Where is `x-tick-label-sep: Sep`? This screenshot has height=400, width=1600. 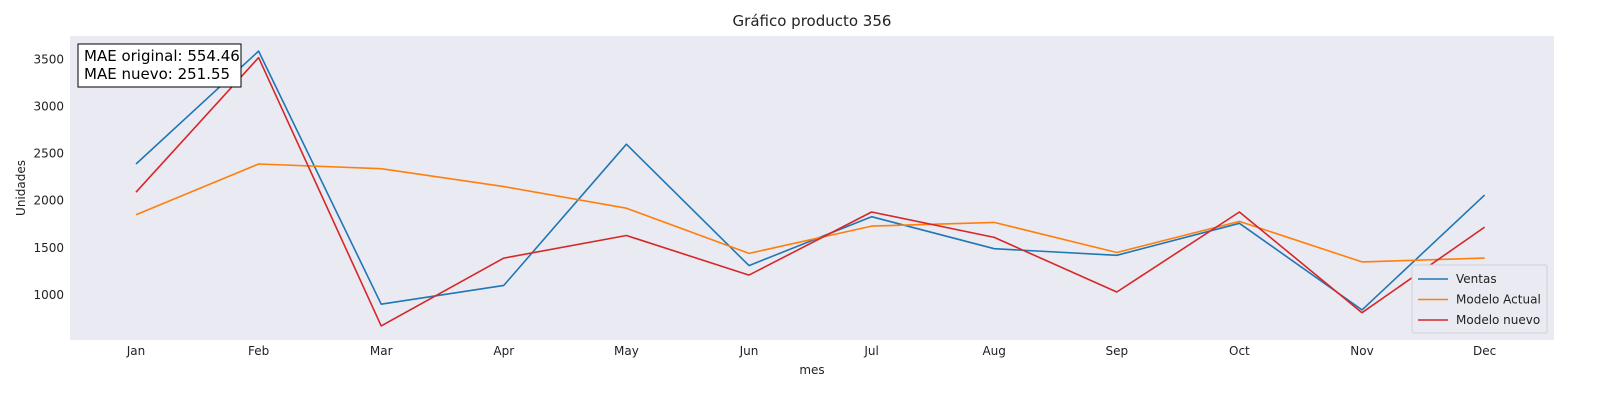
x-tick-label-sep: Sep is located at coordinates (1116, 351).